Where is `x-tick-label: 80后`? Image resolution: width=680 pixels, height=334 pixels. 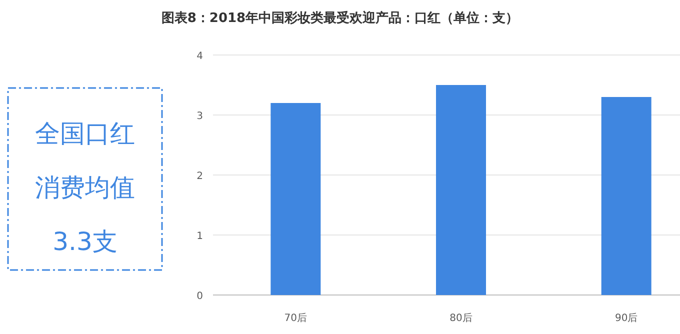 x-tick-label: 80后 is located at coordinates (461, 318).